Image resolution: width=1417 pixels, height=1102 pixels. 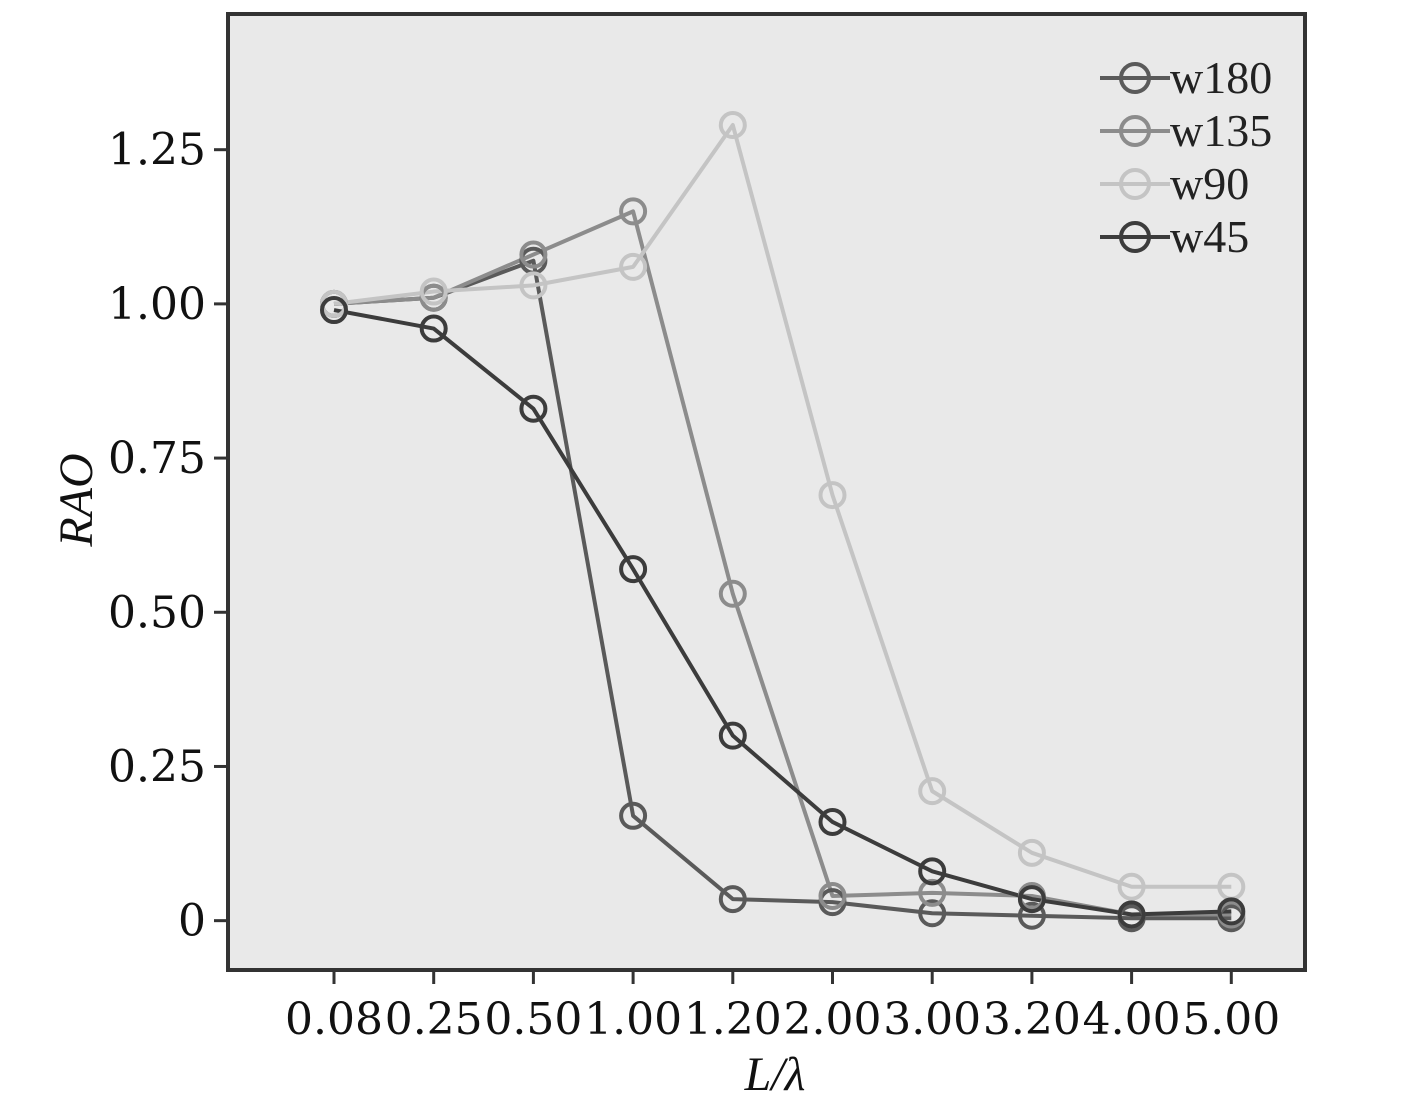 I want to click on legend-item-w90: w90, so click(x=1174, y=183).